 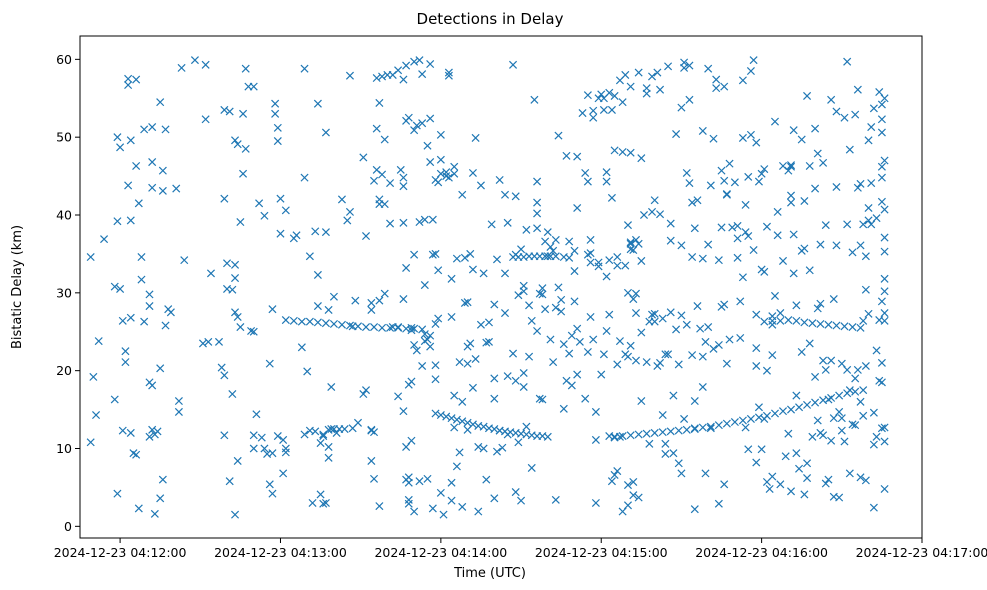 I want to click on y-axis: 0 10 20 30 40 50 60, so click(x=68, y=293).